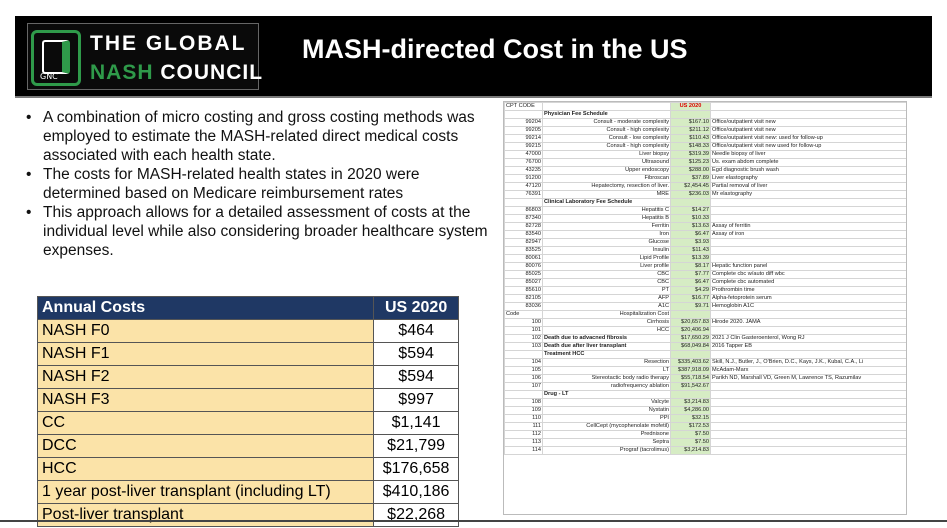 The height and width of the screenshot is (528, 947). Describe the element at coordinates (606, 442) in the screenshot. I see `description-cell: Septra` at that location.